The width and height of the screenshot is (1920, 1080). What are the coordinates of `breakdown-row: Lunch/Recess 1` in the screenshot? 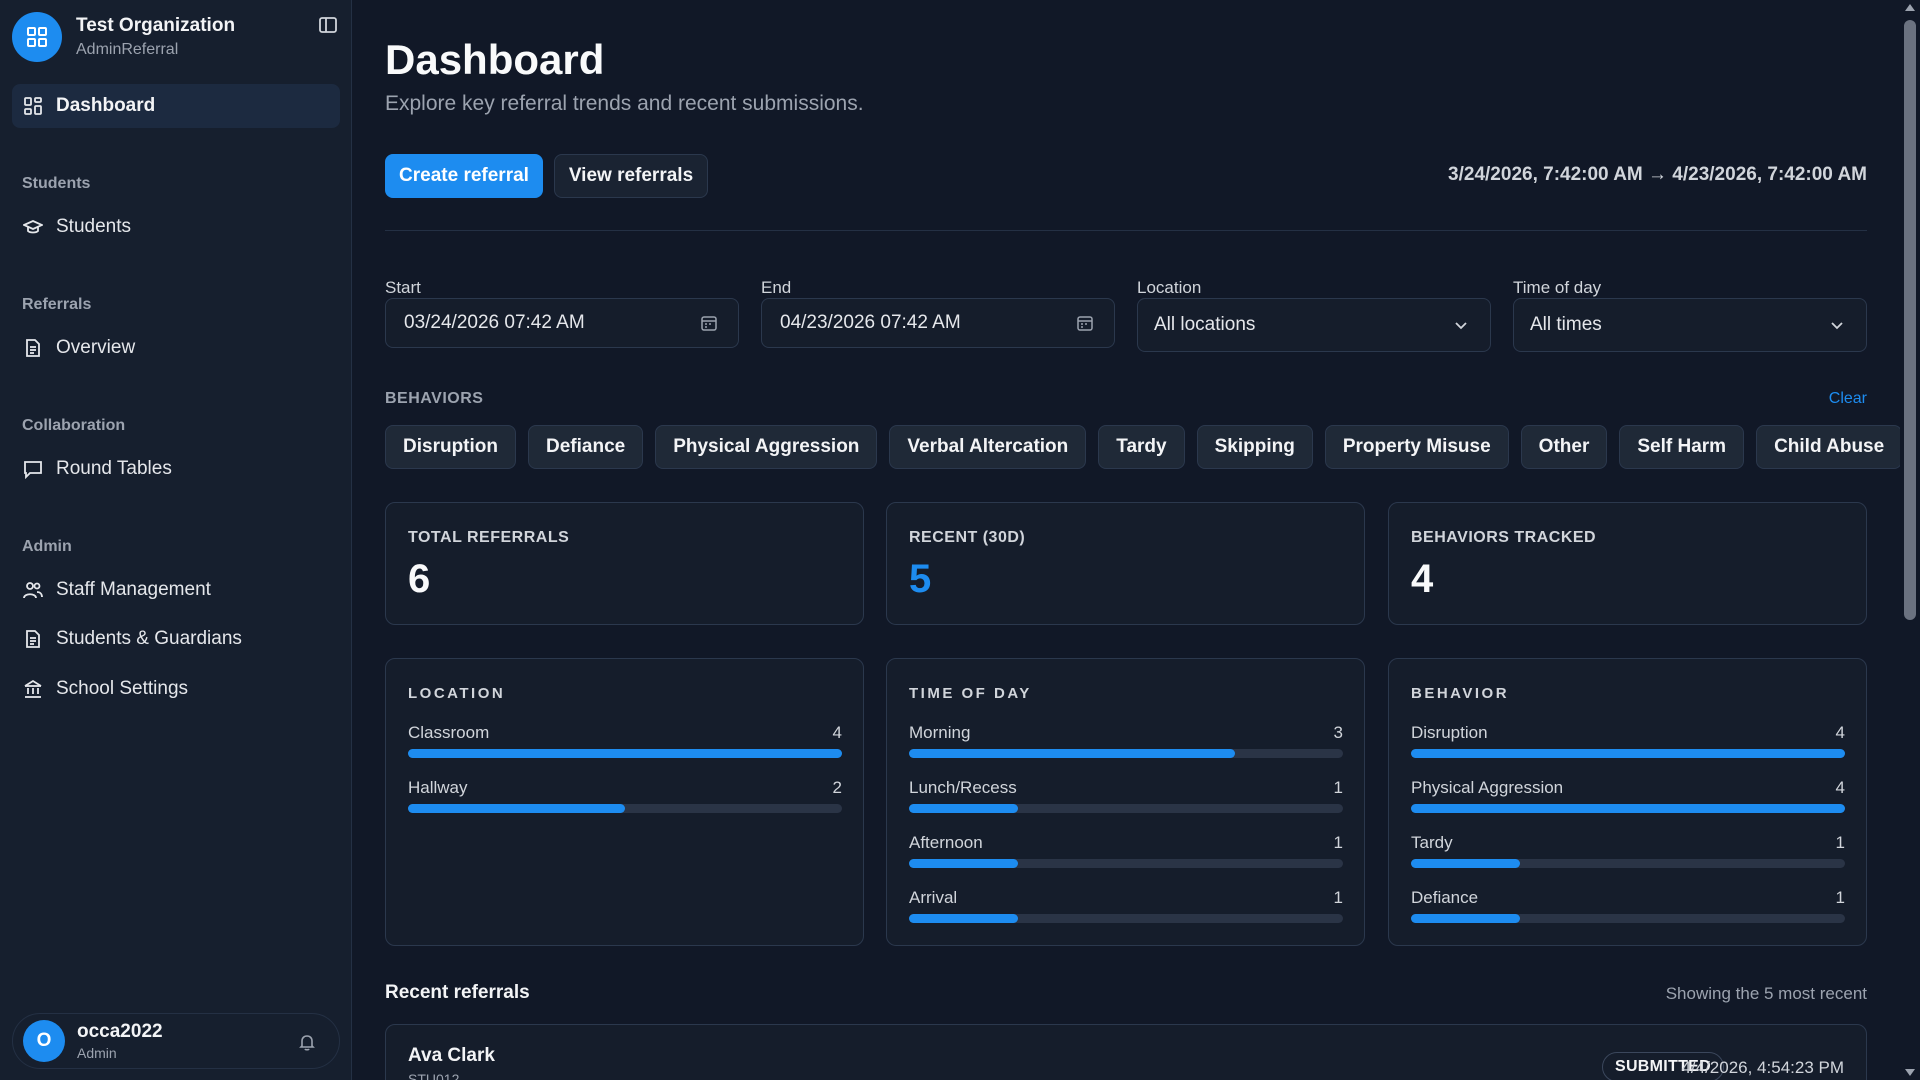 It's located at (1126, 798).